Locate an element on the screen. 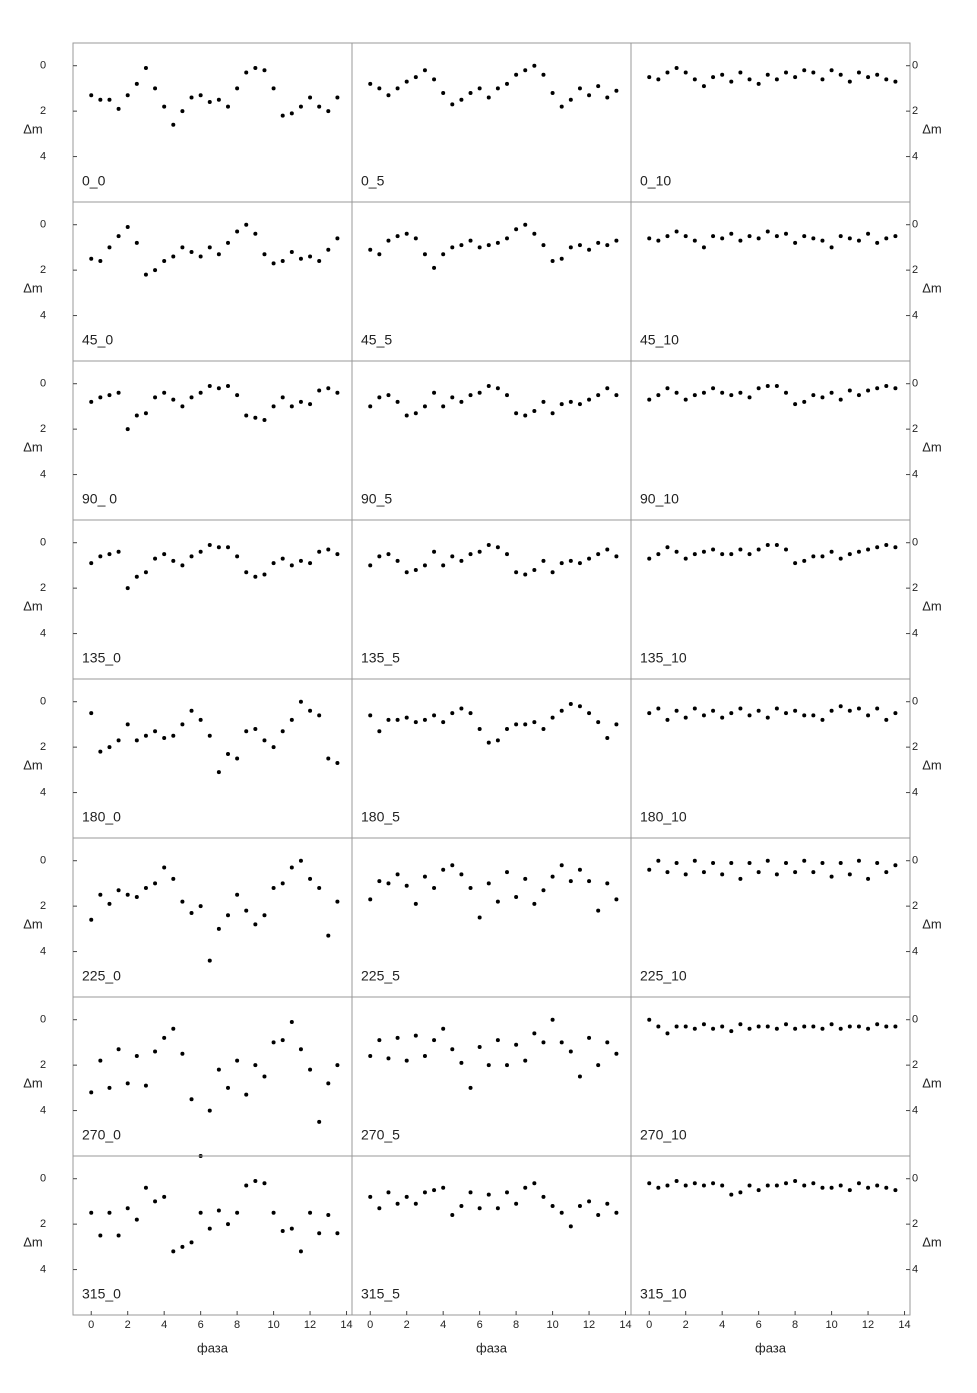 The height and width of the screenshot is (1393, 977). panel-label: 225_0 is located at coordinates (101, 976).